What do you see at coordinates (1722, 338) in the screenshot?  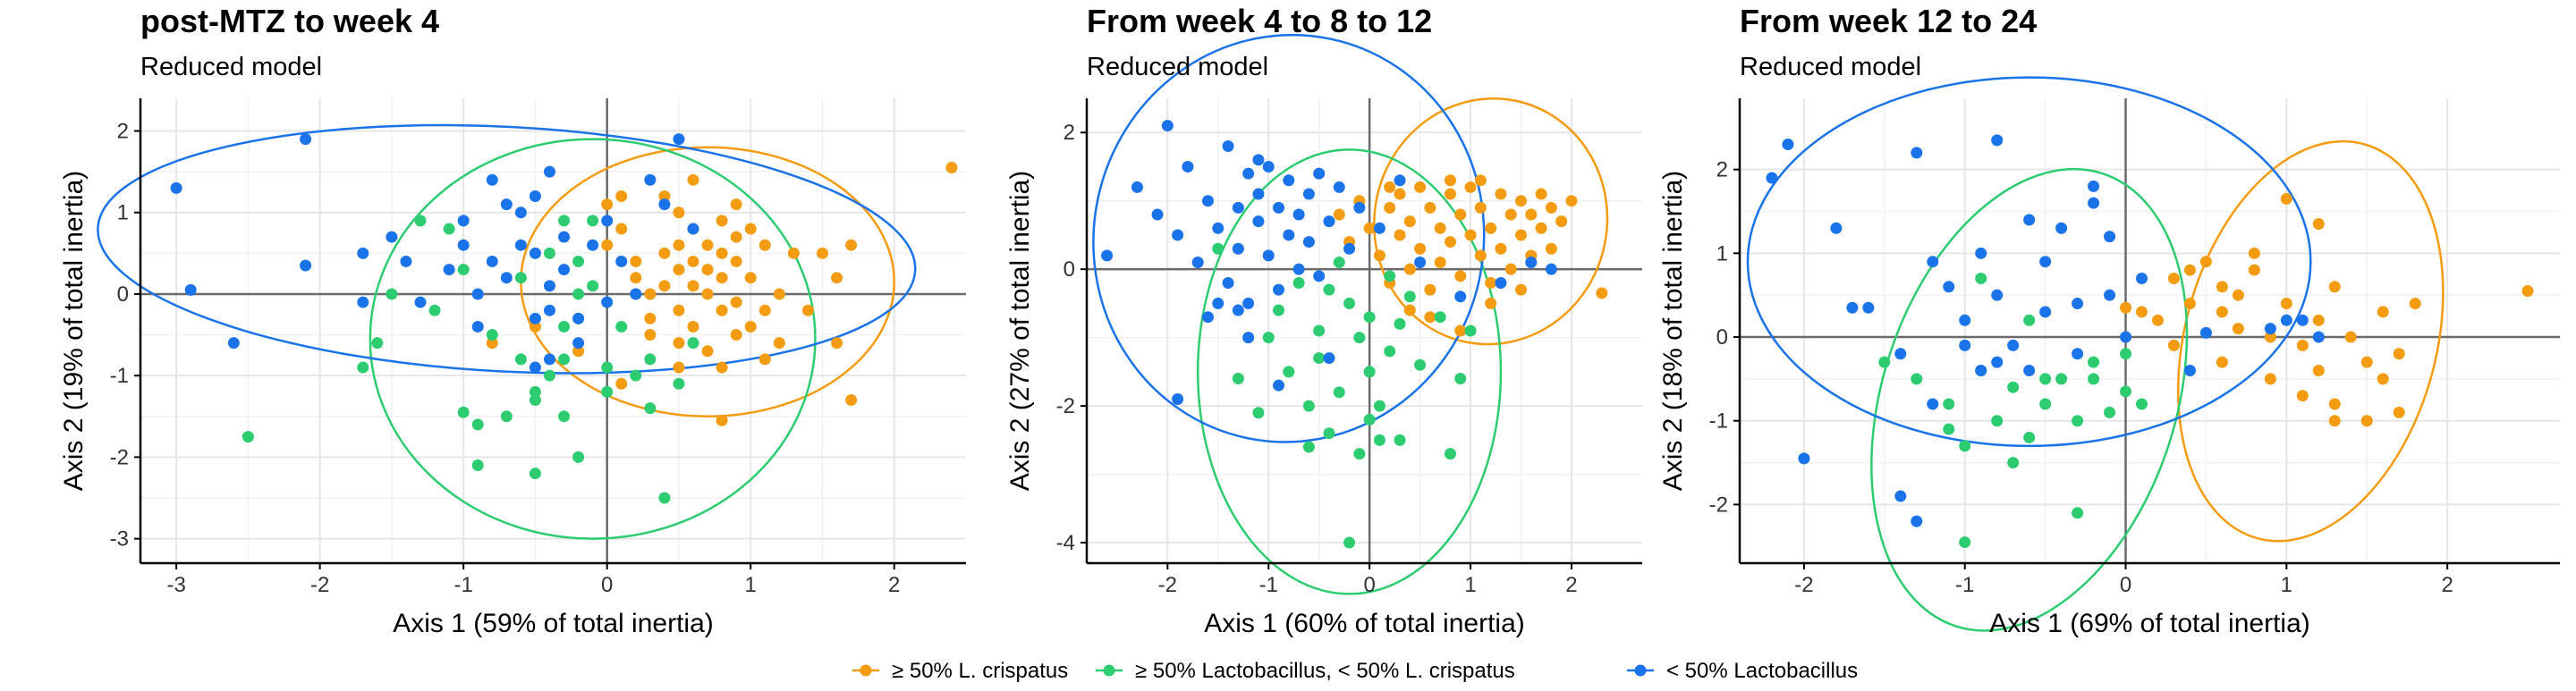 I see `y-tick-label: 0` at bounding box center [1722, 338].